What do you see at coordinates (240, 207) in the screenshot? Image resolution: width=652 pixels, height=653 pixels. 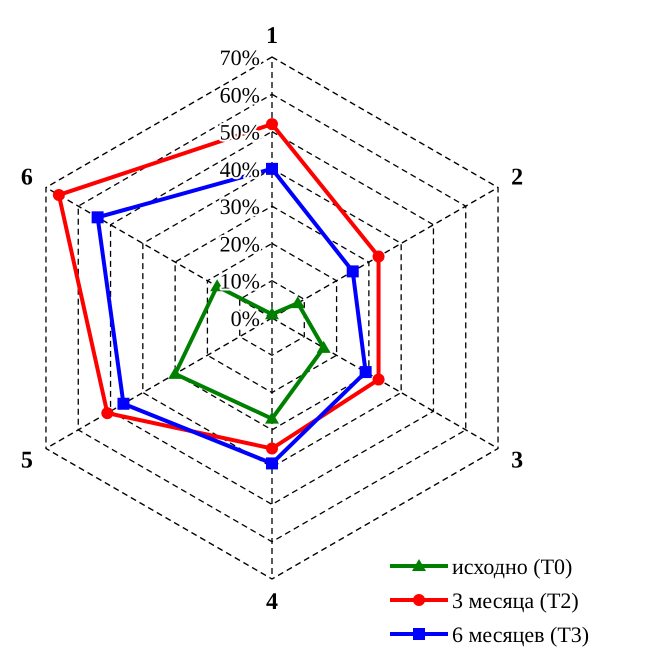 I see `y-tick-label: 30%` at bounding box center [240, 207].